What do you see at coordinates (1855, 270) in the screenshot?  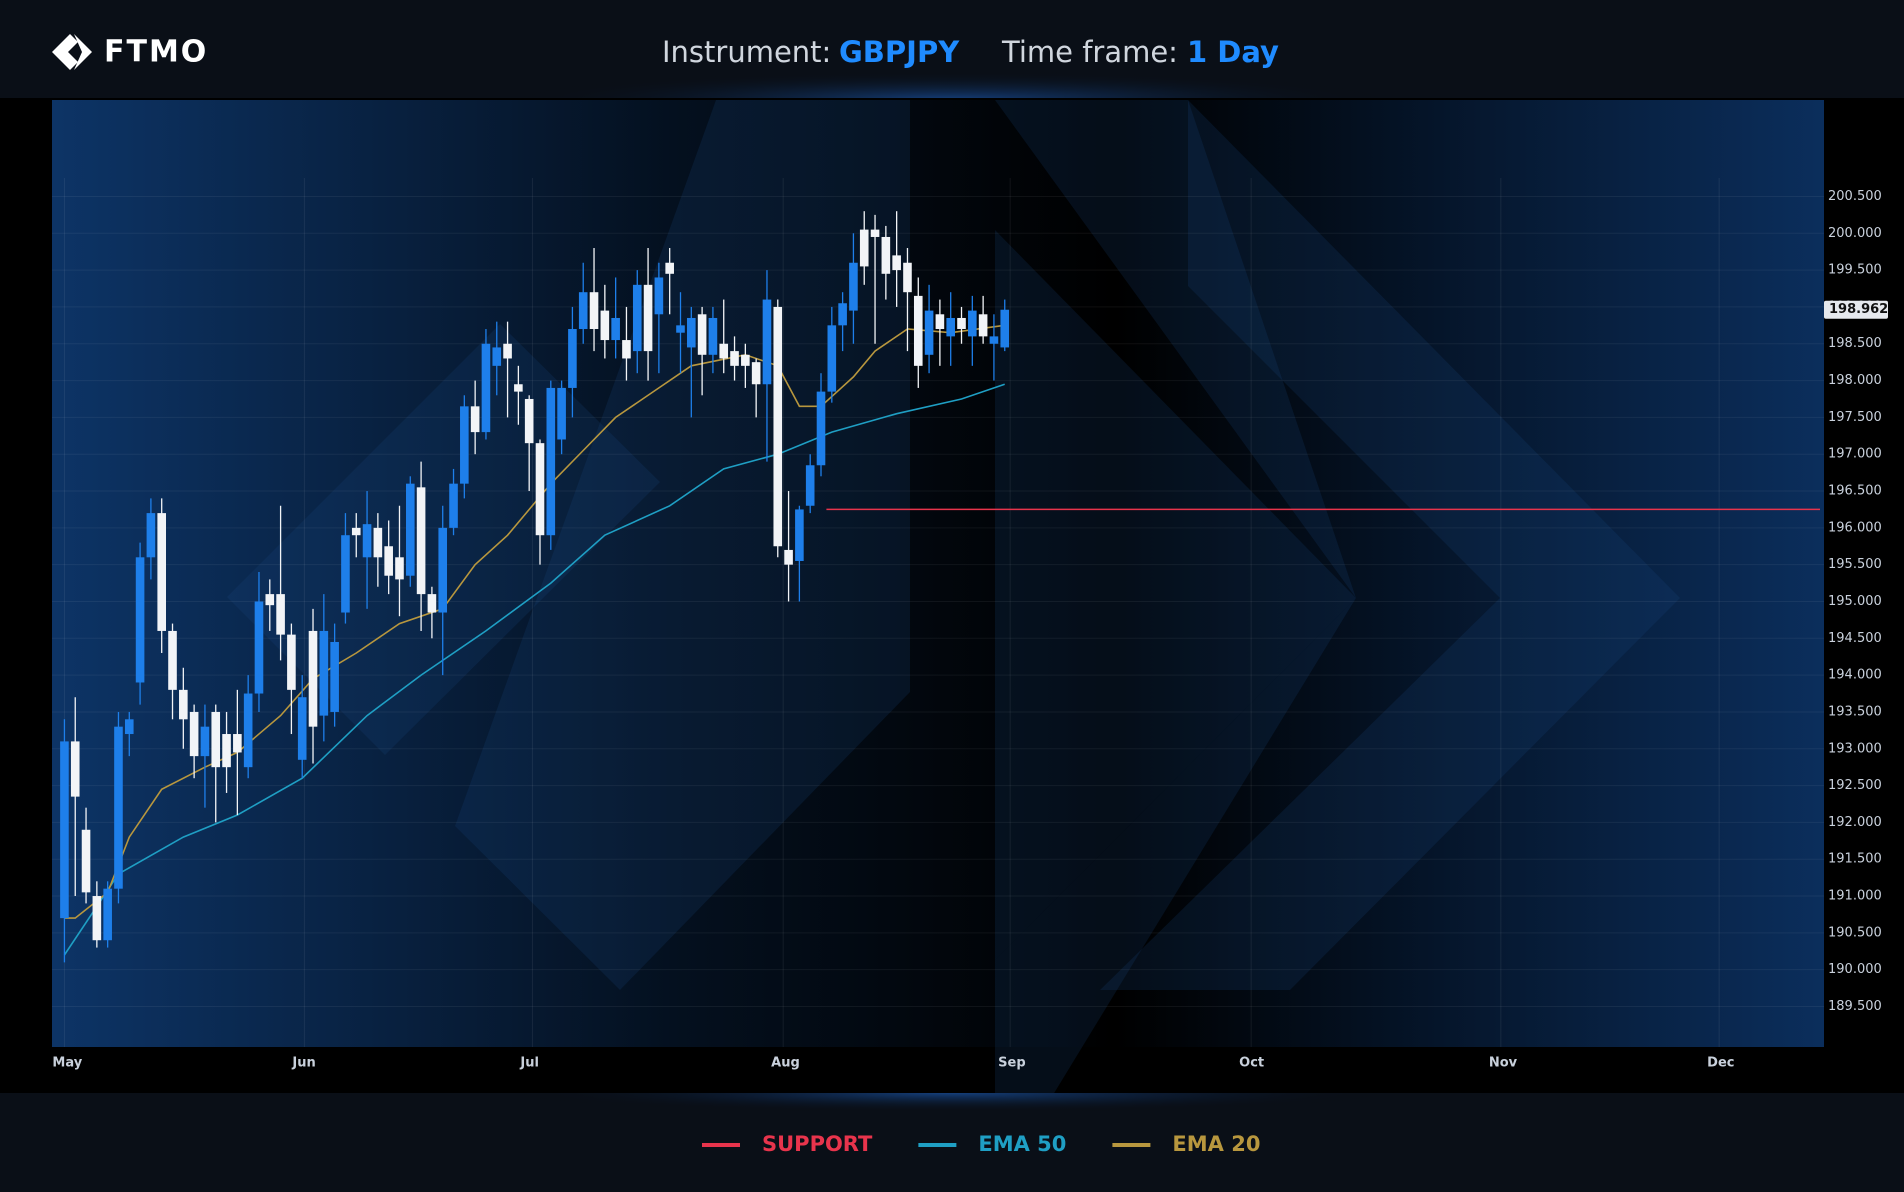 I see `y-tick-label: 199.500` at bounding box center [1855, 270].